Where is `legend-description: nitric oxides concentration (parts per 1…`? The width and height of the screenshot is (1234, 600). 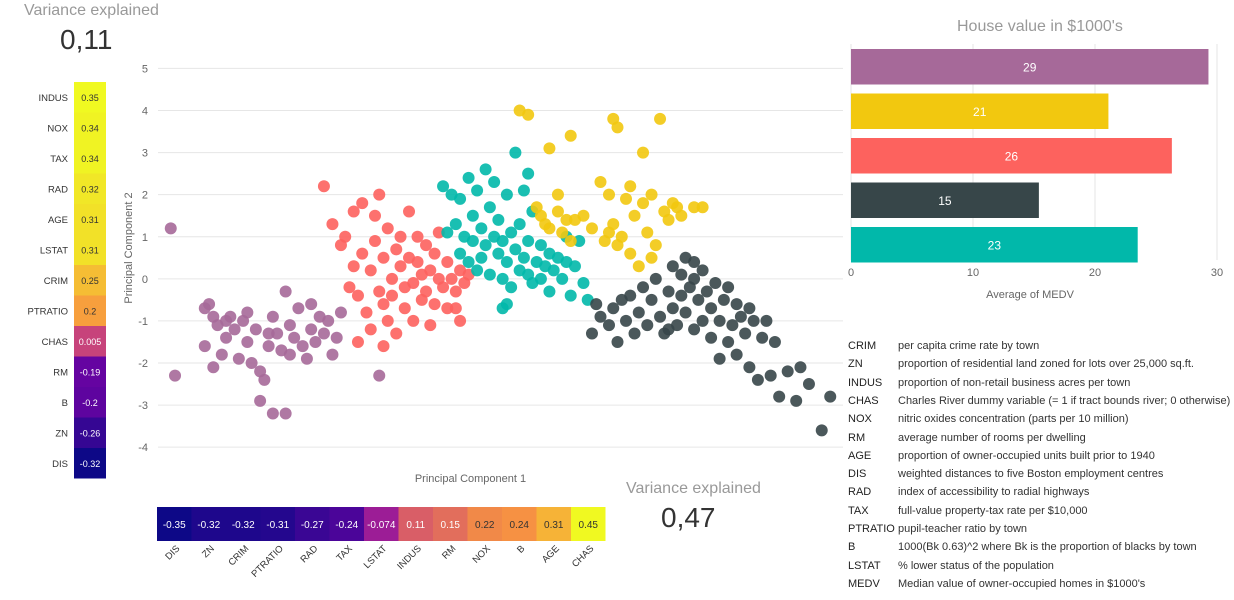 legend-description: nitric oxides concentration (parts per 1… is located at coordinates (1013, 419).